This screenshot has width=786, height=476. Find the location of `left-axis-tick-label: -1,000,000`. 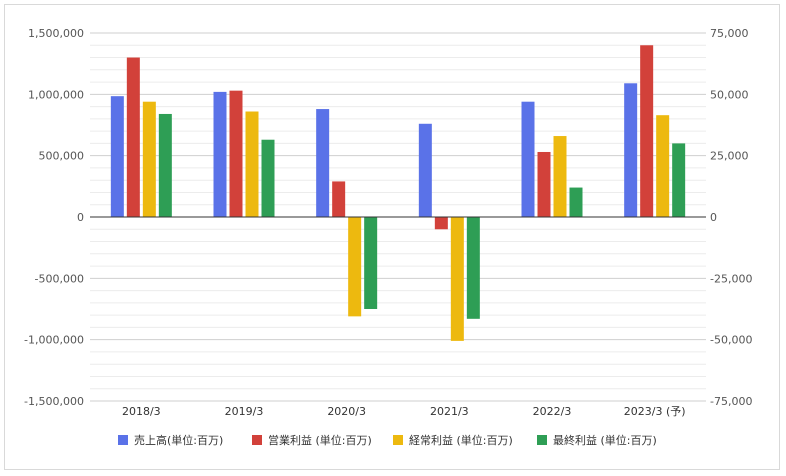

left-axis-tick-label: -1,000,000 is located at coordinates (54, 340).